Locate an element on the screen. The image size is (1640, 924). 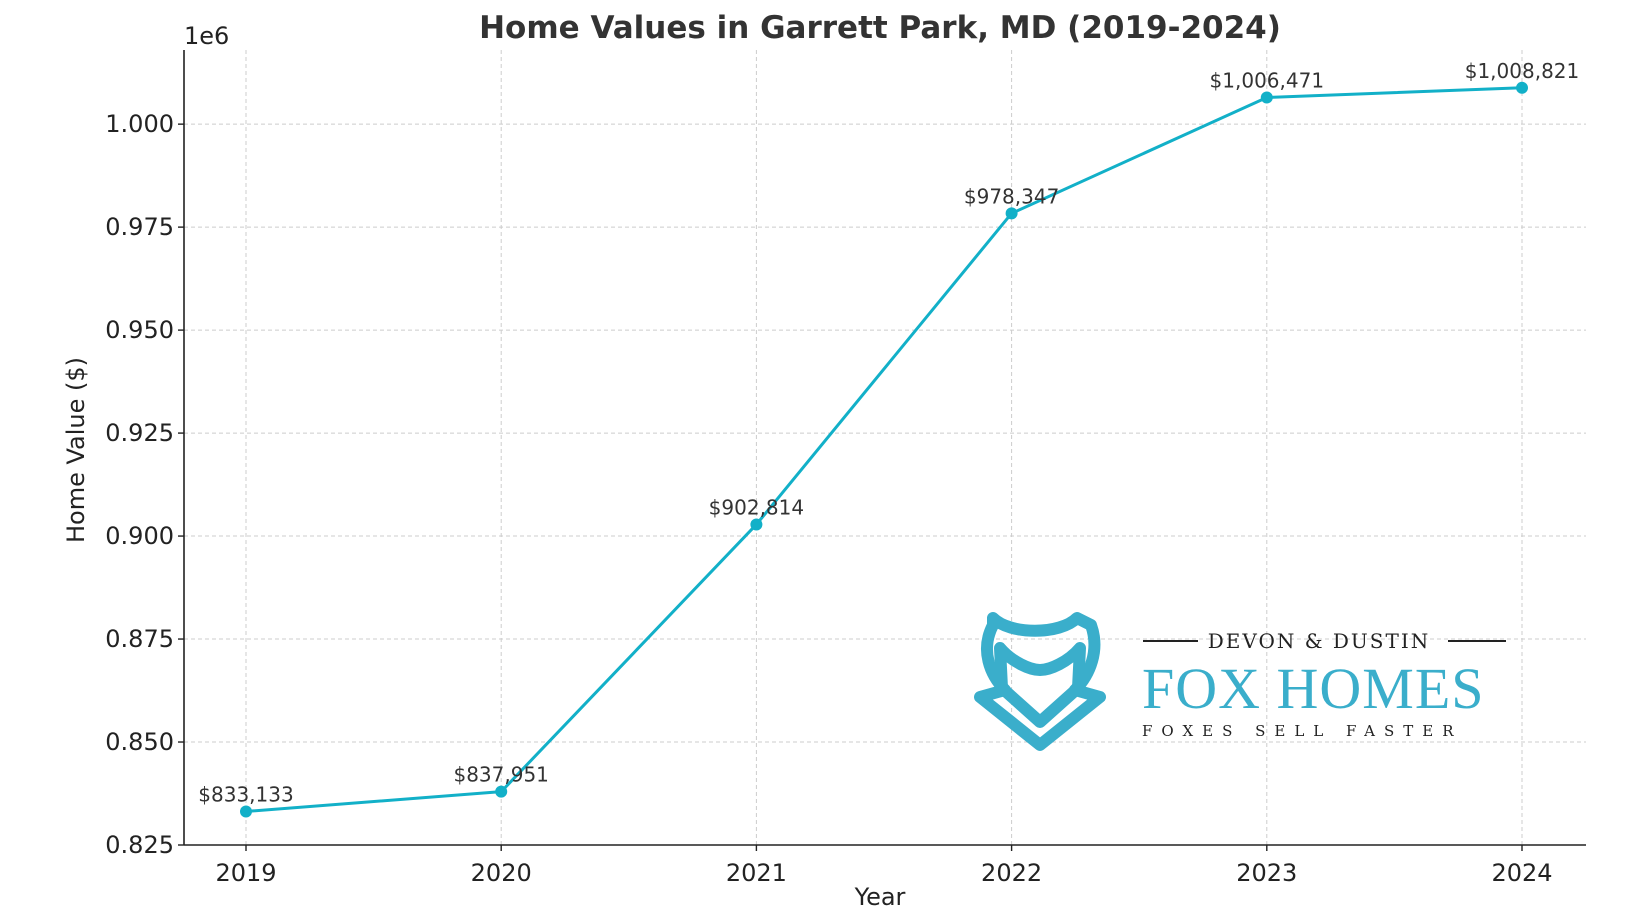
x-tick-label: 2019 is located at coordinates (245, 873).